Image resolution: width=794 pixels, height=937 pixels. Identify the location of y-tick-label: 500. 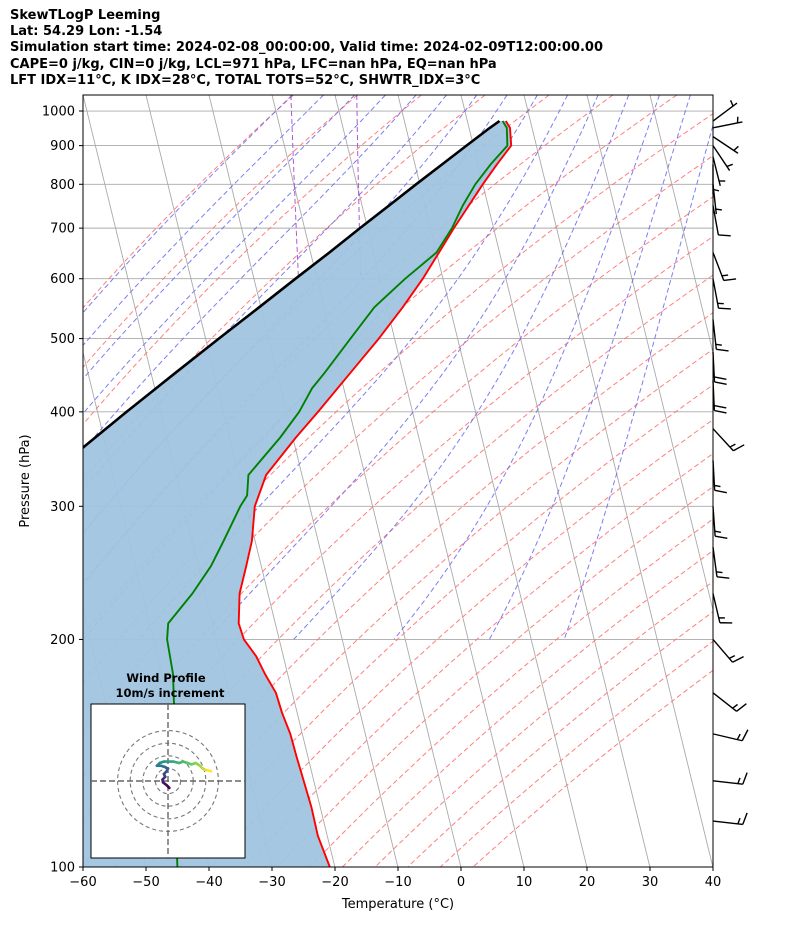
(62, 339).